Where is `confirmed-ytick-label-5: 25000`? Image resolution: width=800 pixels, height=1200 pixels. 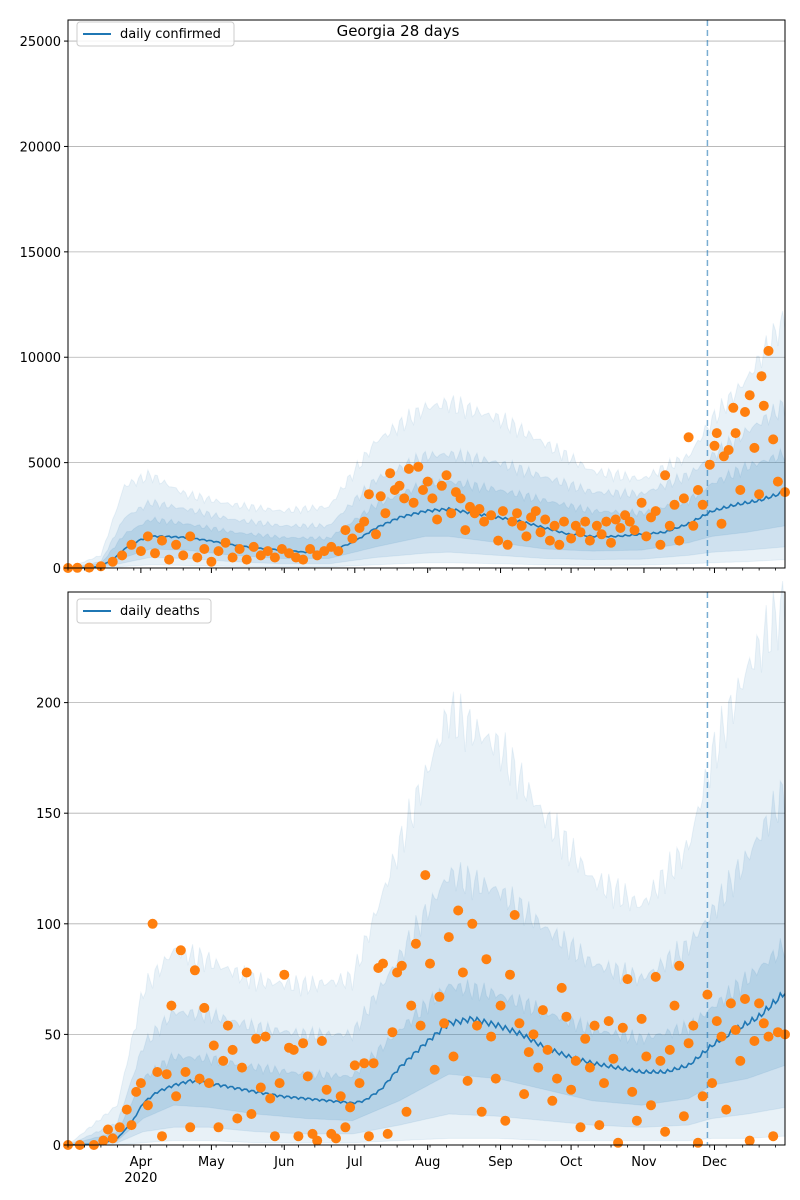 confirmed-ytick-label-5: 25000 is located at coordinates (40, 42).